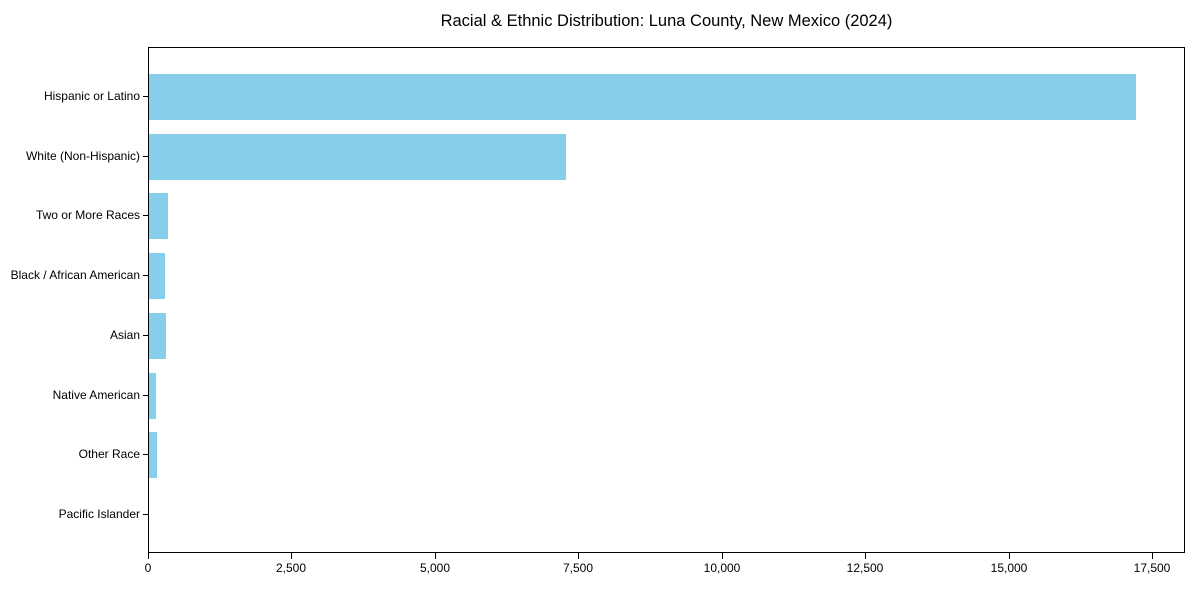 The width and height of the screenshot is (1200, 600). What do you see at coordinates (87, 215) in the screenshot?
I see `y-axis-label: Two or More Races` at bounding box center [87, 215].